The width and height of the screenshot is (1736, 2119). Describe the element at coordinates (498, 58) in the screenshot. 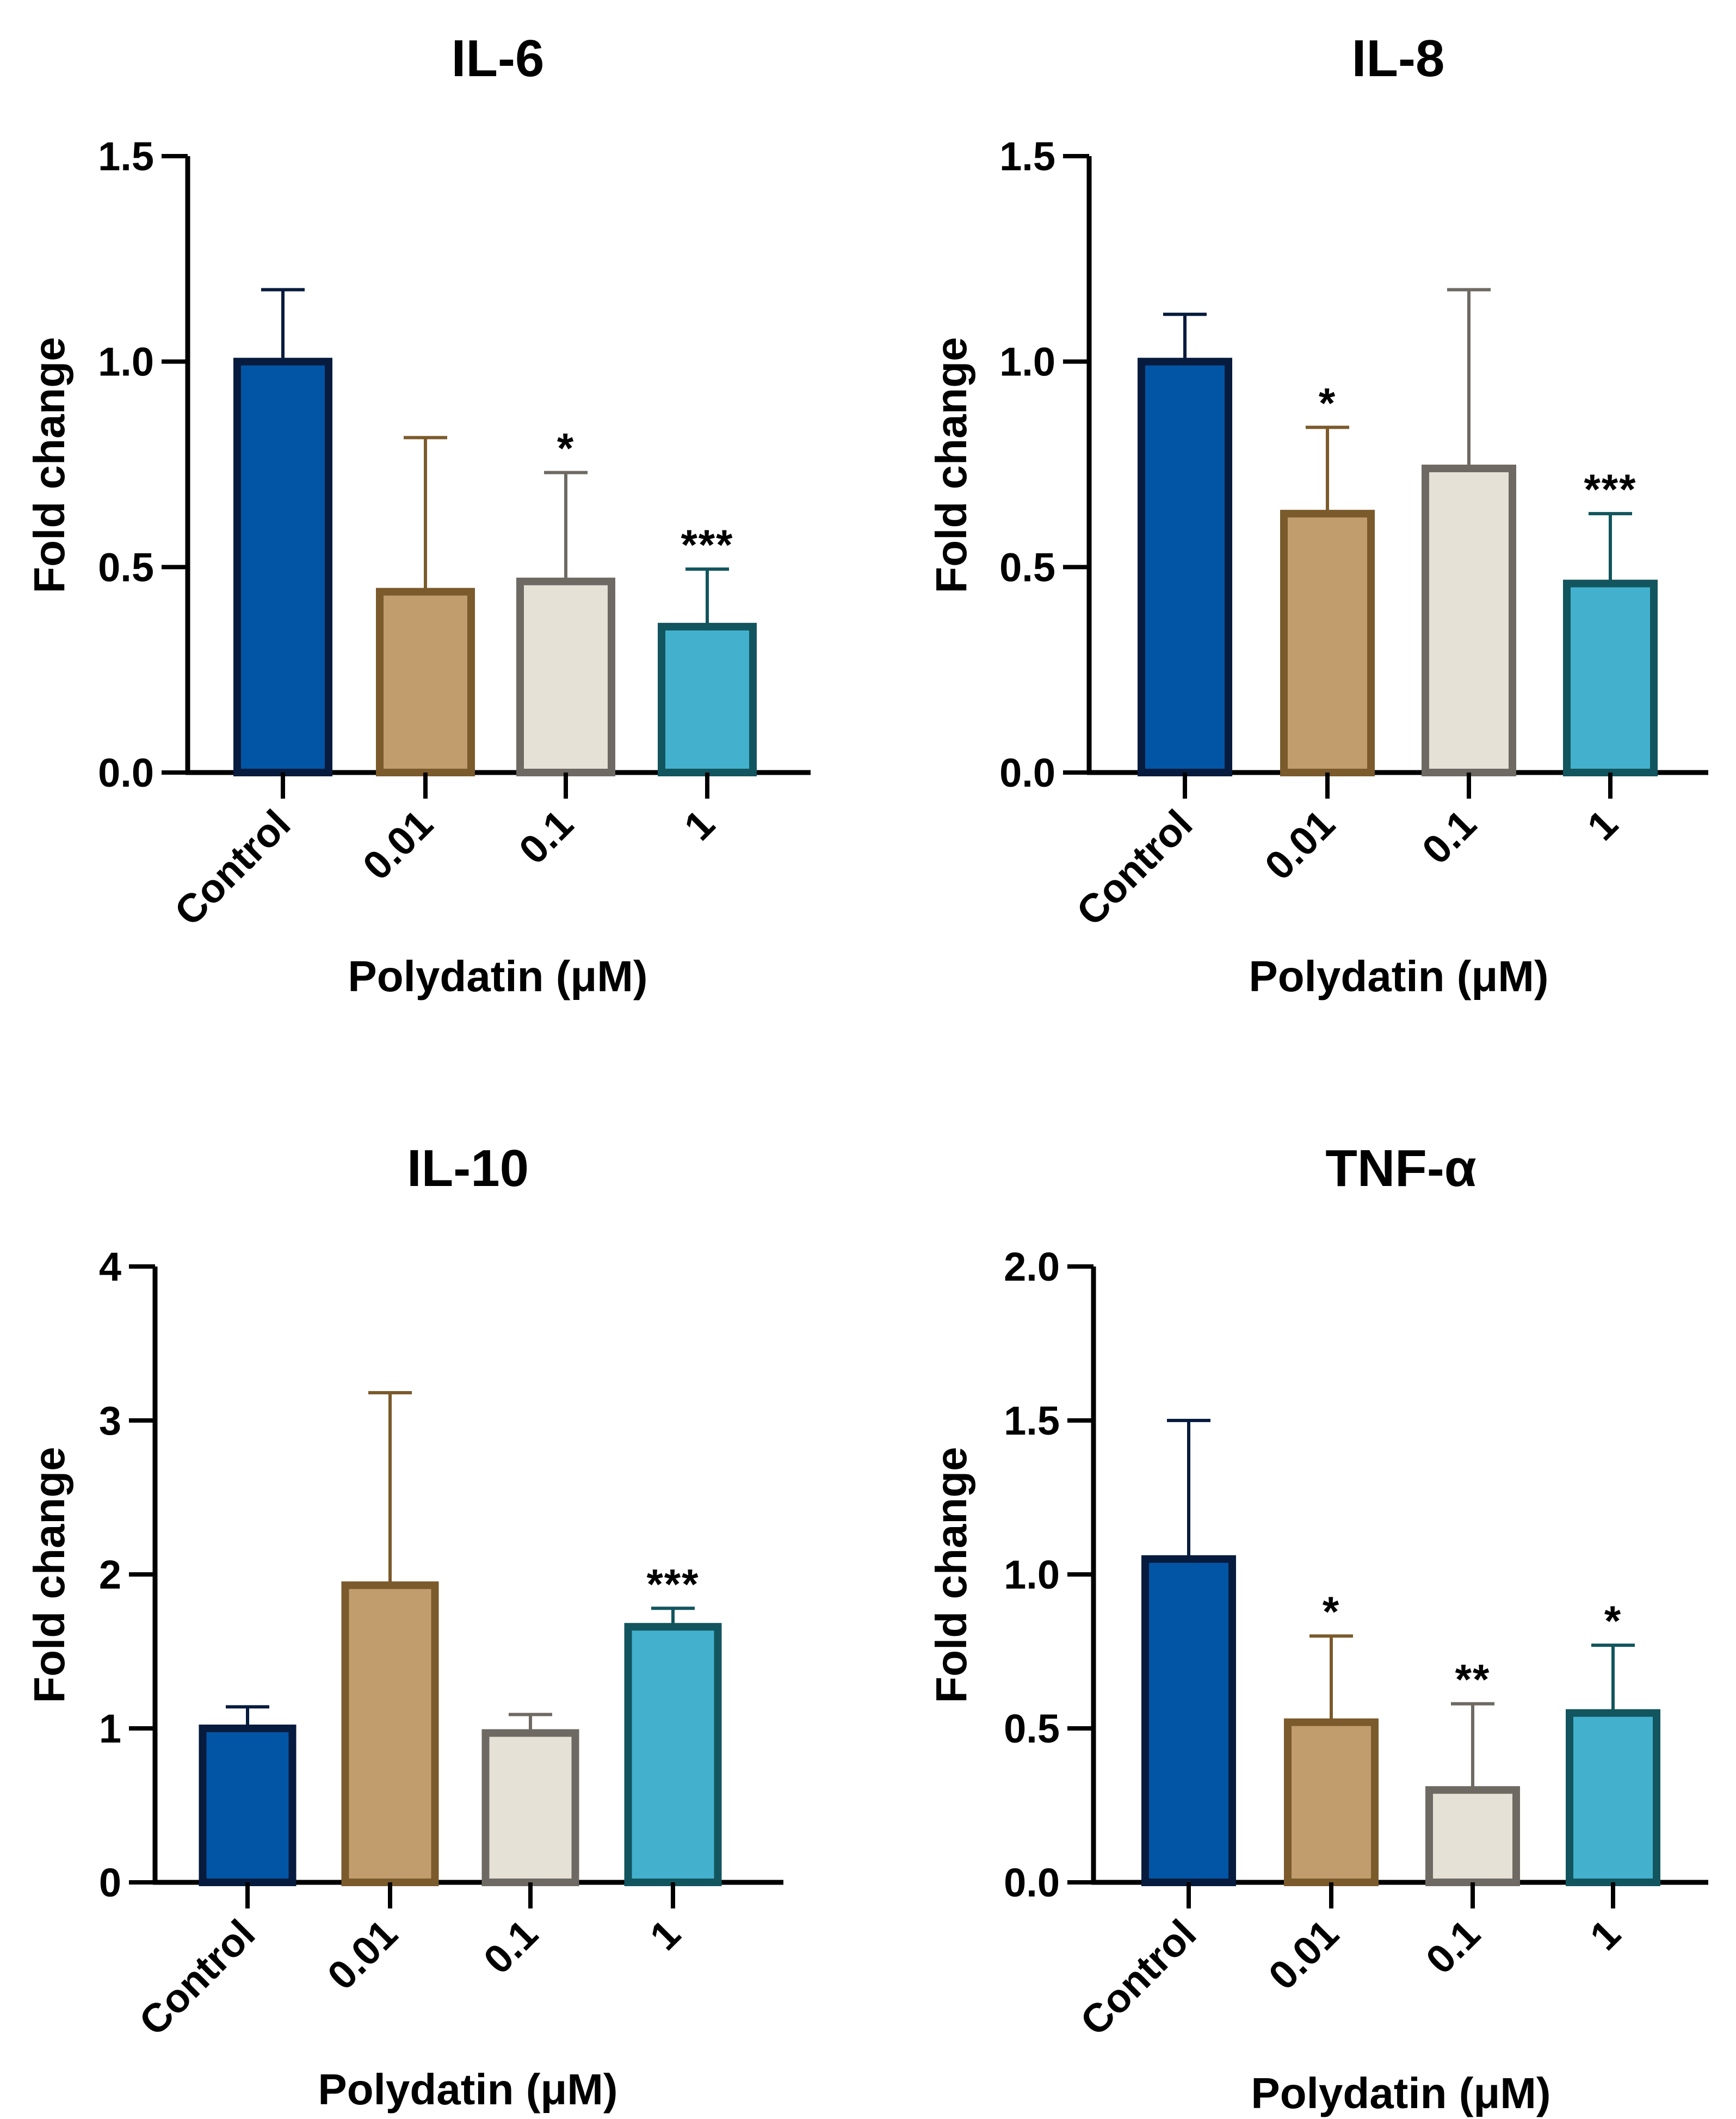

I see `chart-title: IL-6` at that location.